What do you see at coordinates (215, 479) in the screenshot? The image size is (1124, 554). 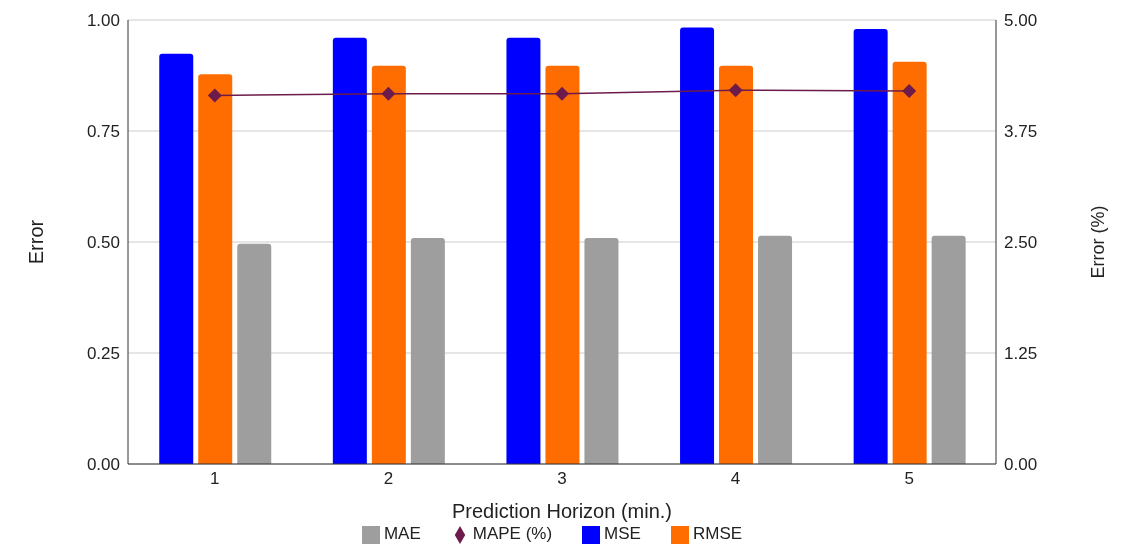 I see `x-tick-label: 1` at bounding box center [215, 479].